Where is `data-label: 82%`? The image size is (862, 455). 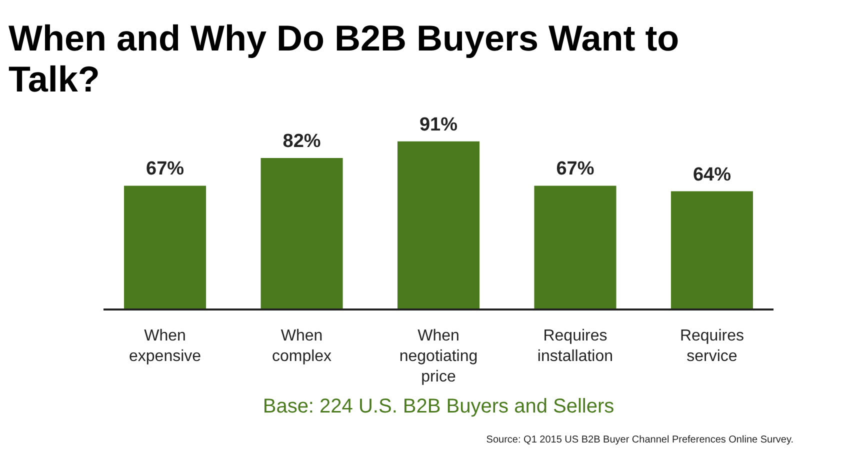
data-label: 82% is located at coordinates (301, 141).